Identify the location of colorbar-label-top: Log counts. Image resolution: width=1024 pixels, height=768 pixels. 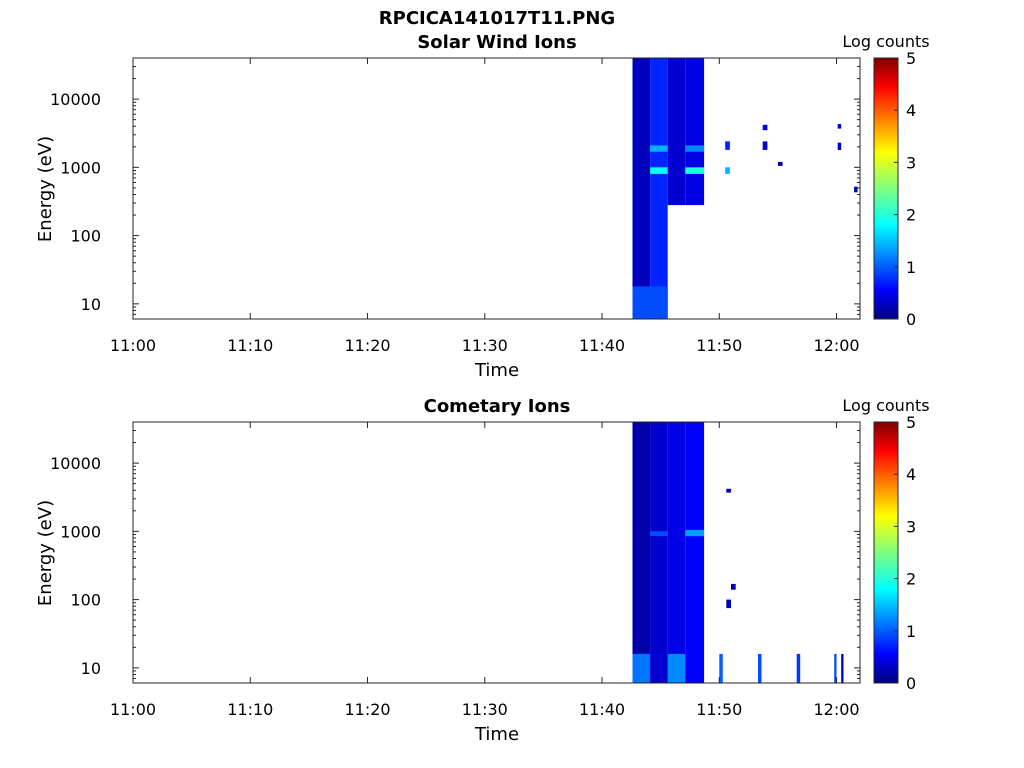
(885, 41).